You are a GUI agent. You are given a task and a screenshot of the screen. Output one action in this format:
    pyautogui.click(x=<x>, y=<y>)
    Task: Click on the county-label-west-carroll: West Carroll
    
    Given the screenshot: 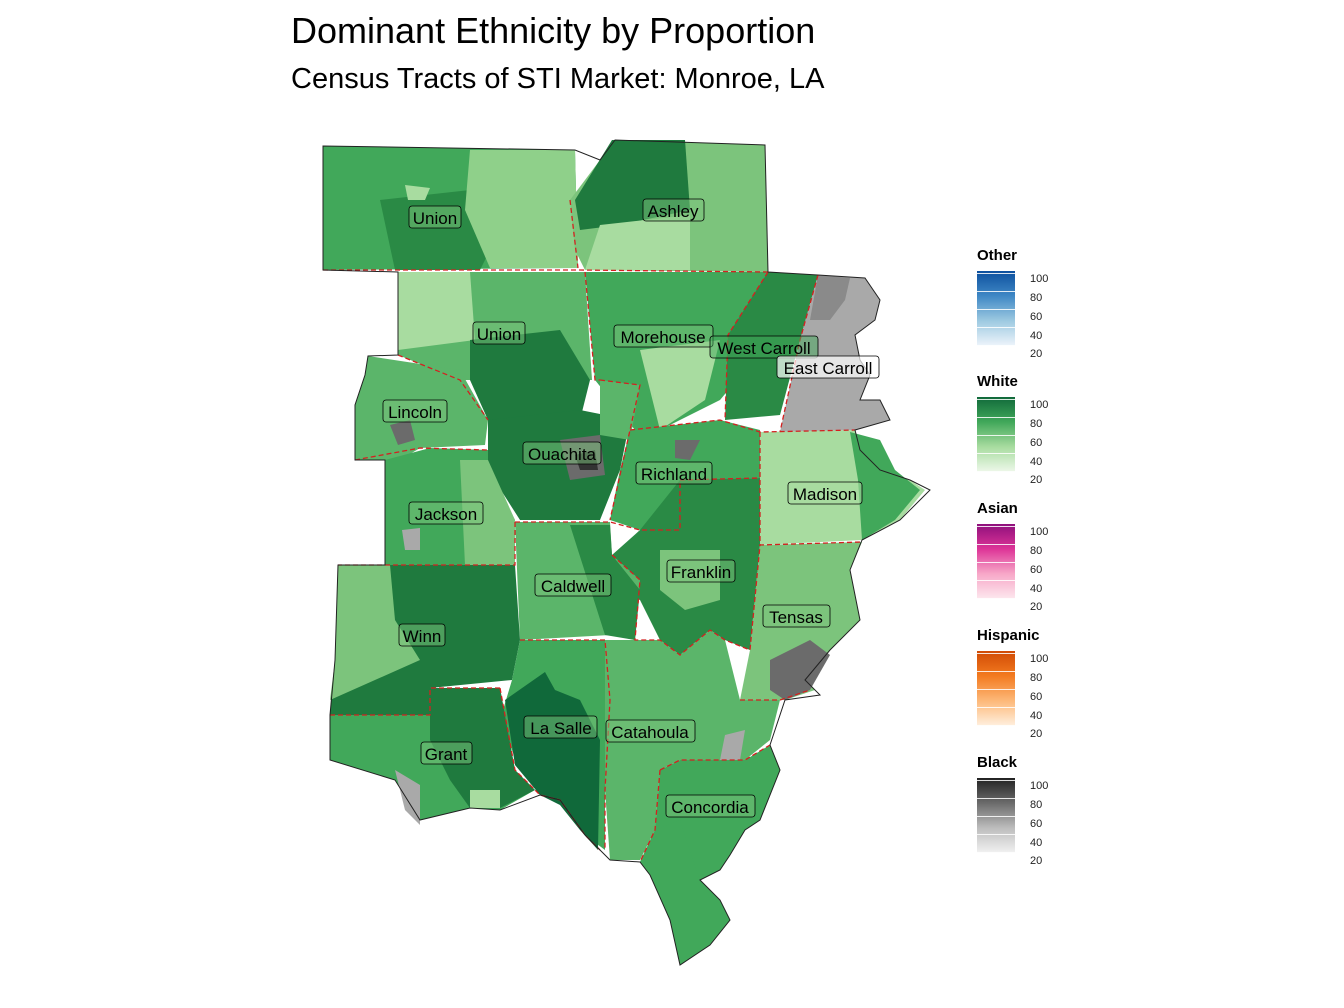 What is the action you would take?
    pyautogui.click(x=764, y=347)
    